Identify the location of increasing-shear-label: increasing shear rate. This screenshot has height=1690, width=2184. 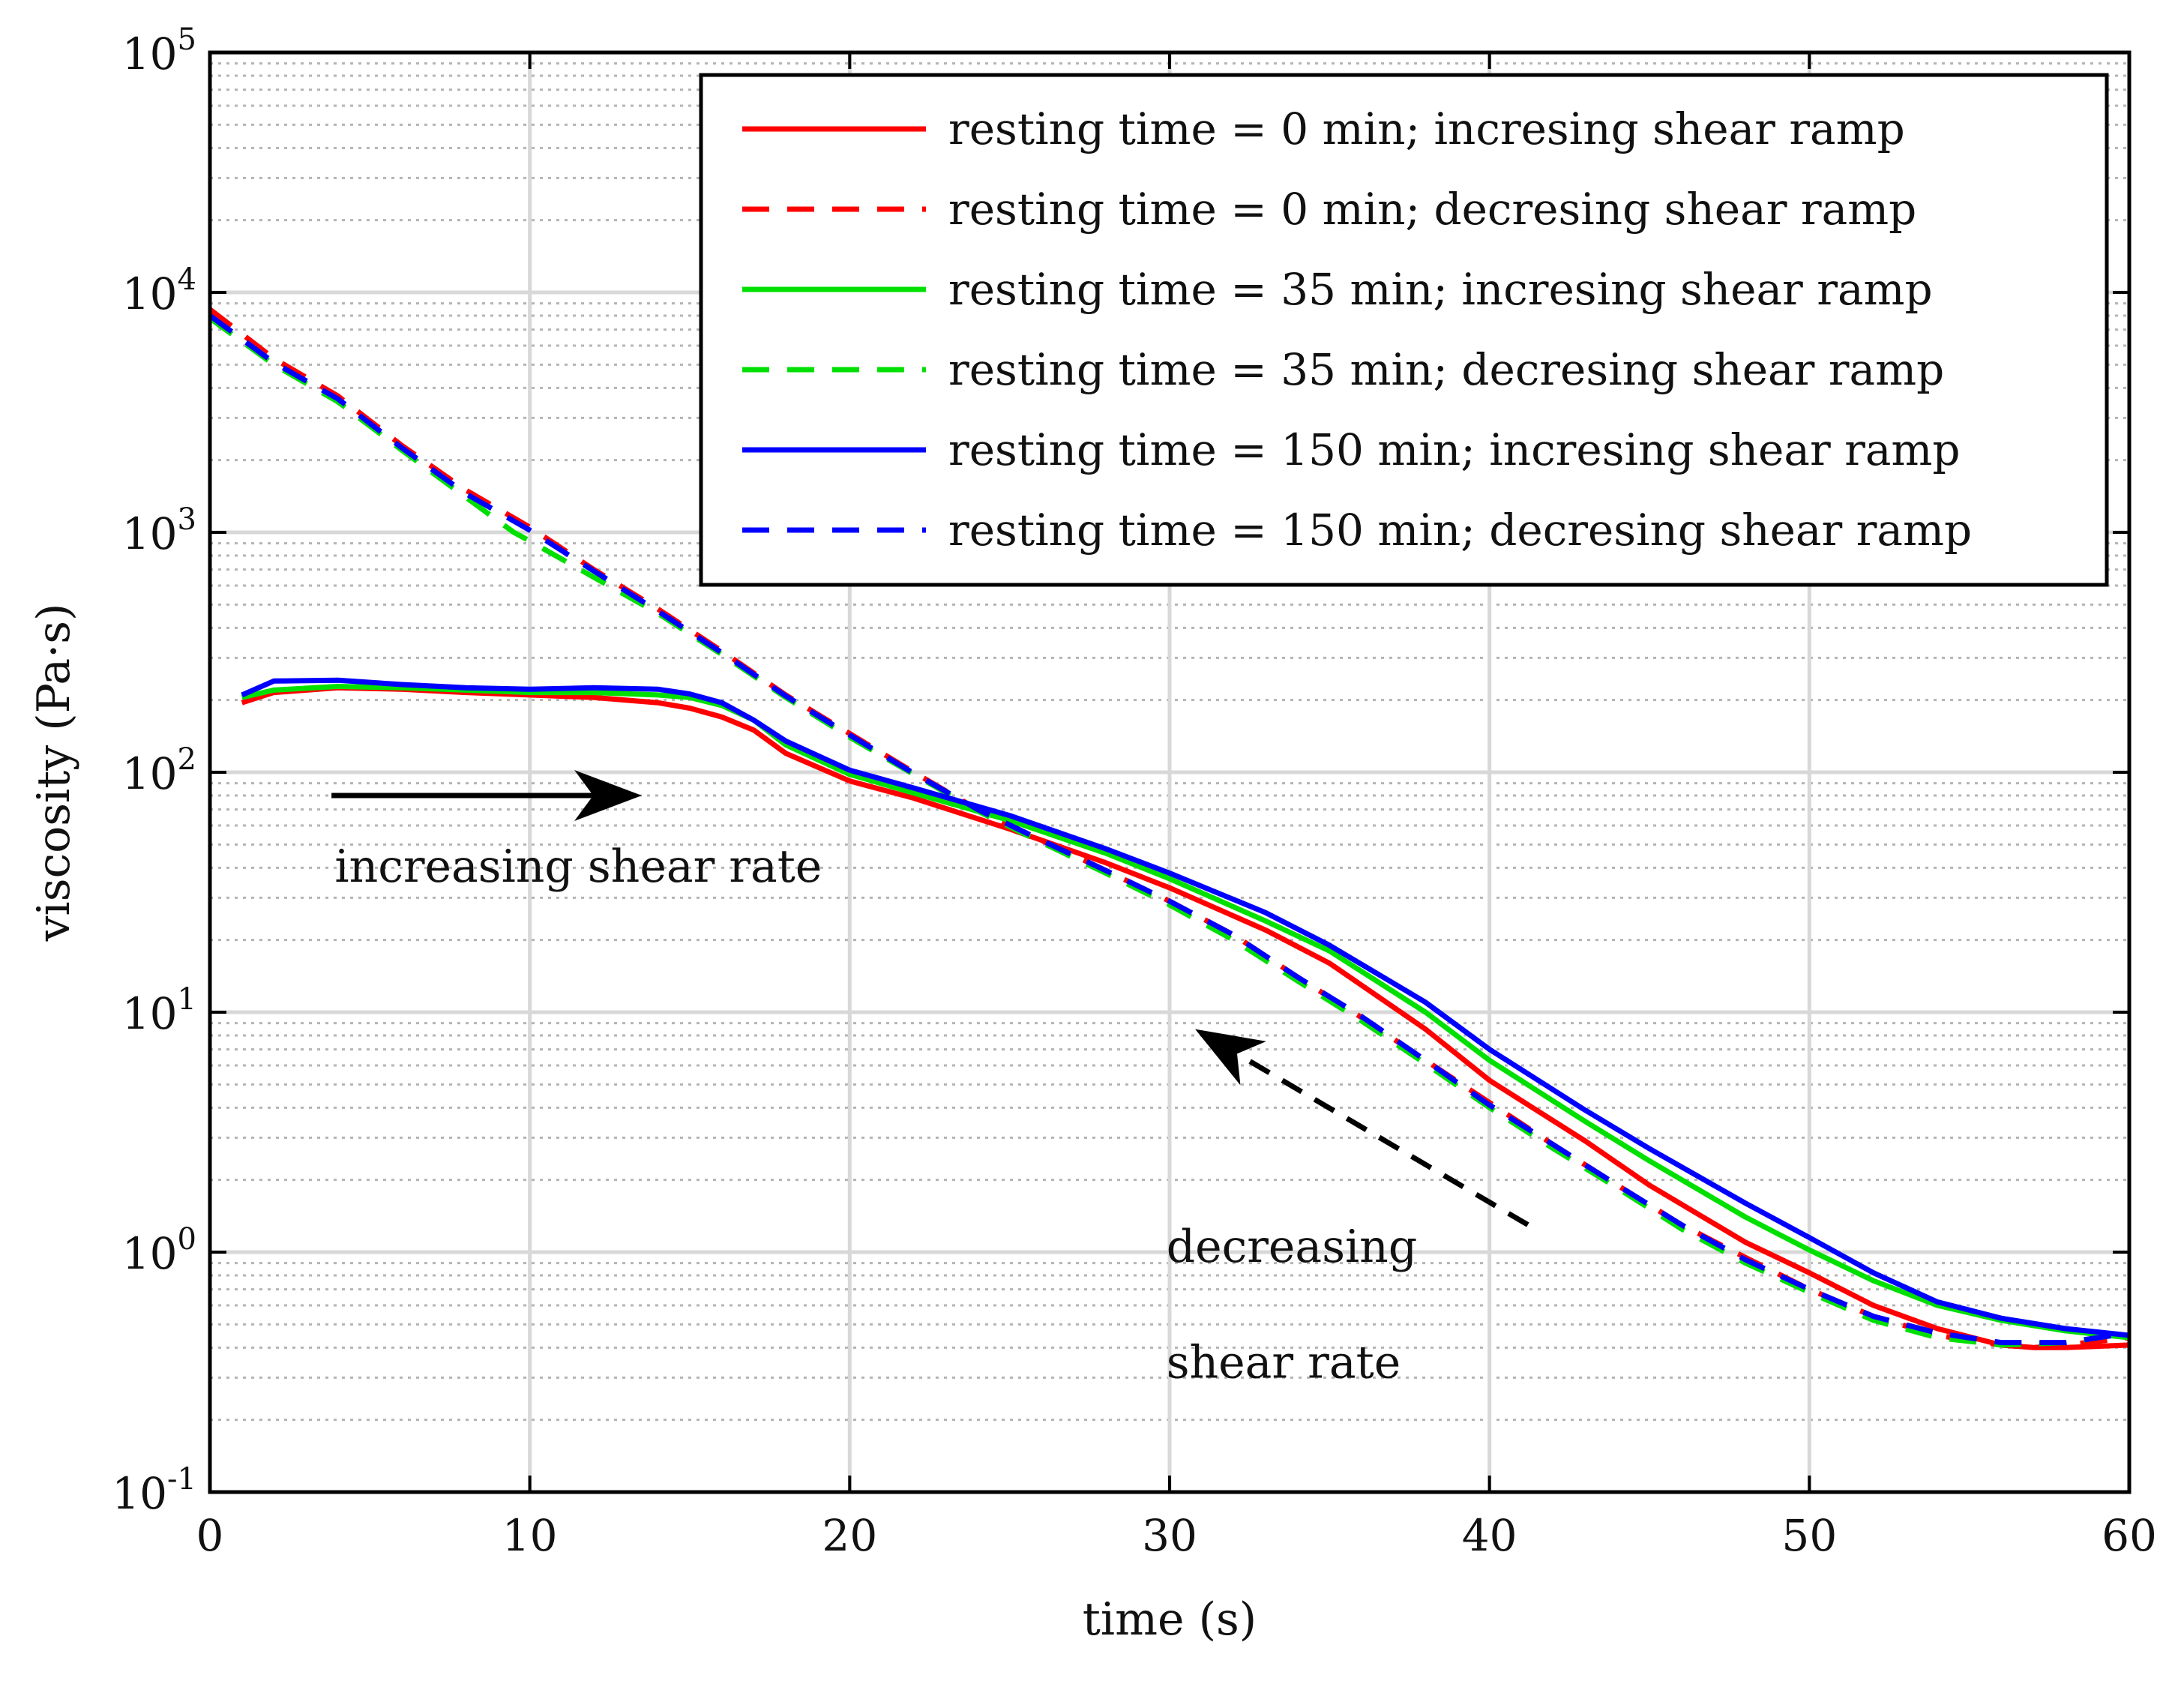
(578, 867).